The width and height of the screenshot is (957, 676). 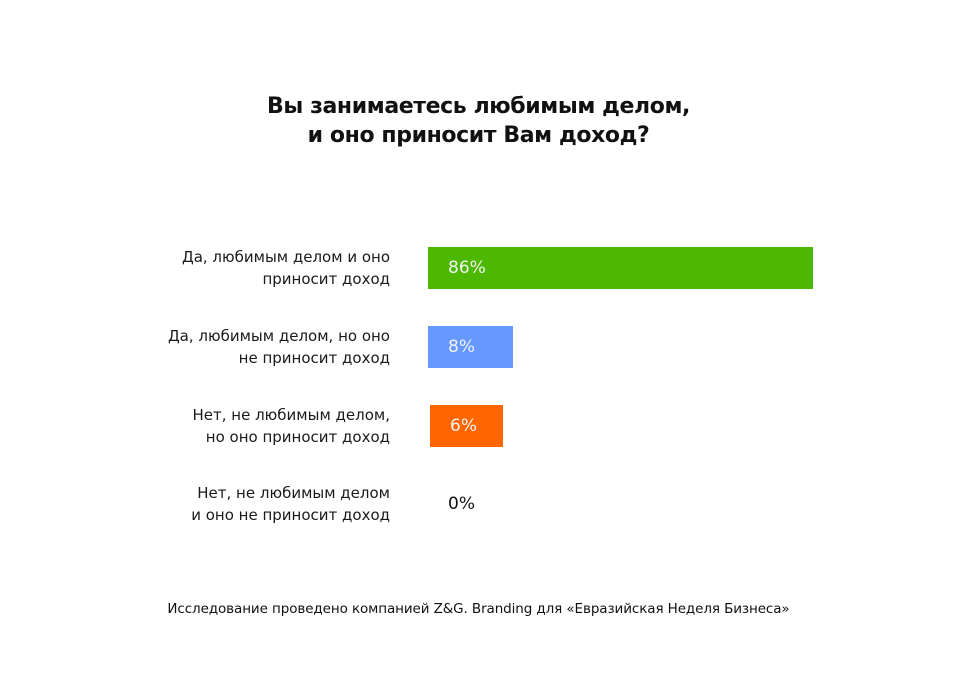 What do you see at coordinates (290, 515) in the screenshot?
I see `category-label-line-2: и оно не приносит доход` at bounding box center [290, 515].